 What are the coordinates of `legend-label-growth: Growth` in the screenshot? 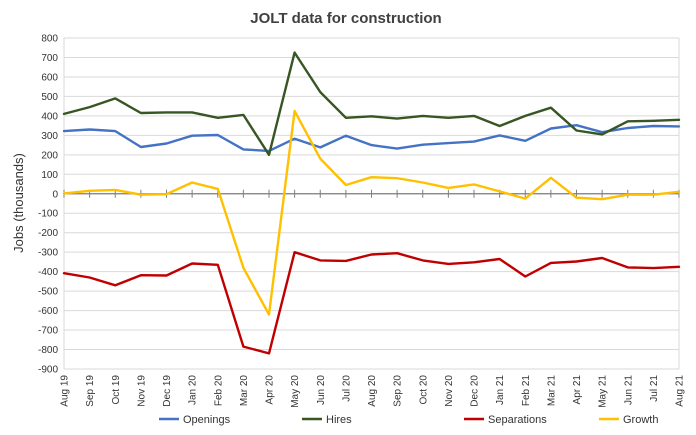 It's located at (640, 420).